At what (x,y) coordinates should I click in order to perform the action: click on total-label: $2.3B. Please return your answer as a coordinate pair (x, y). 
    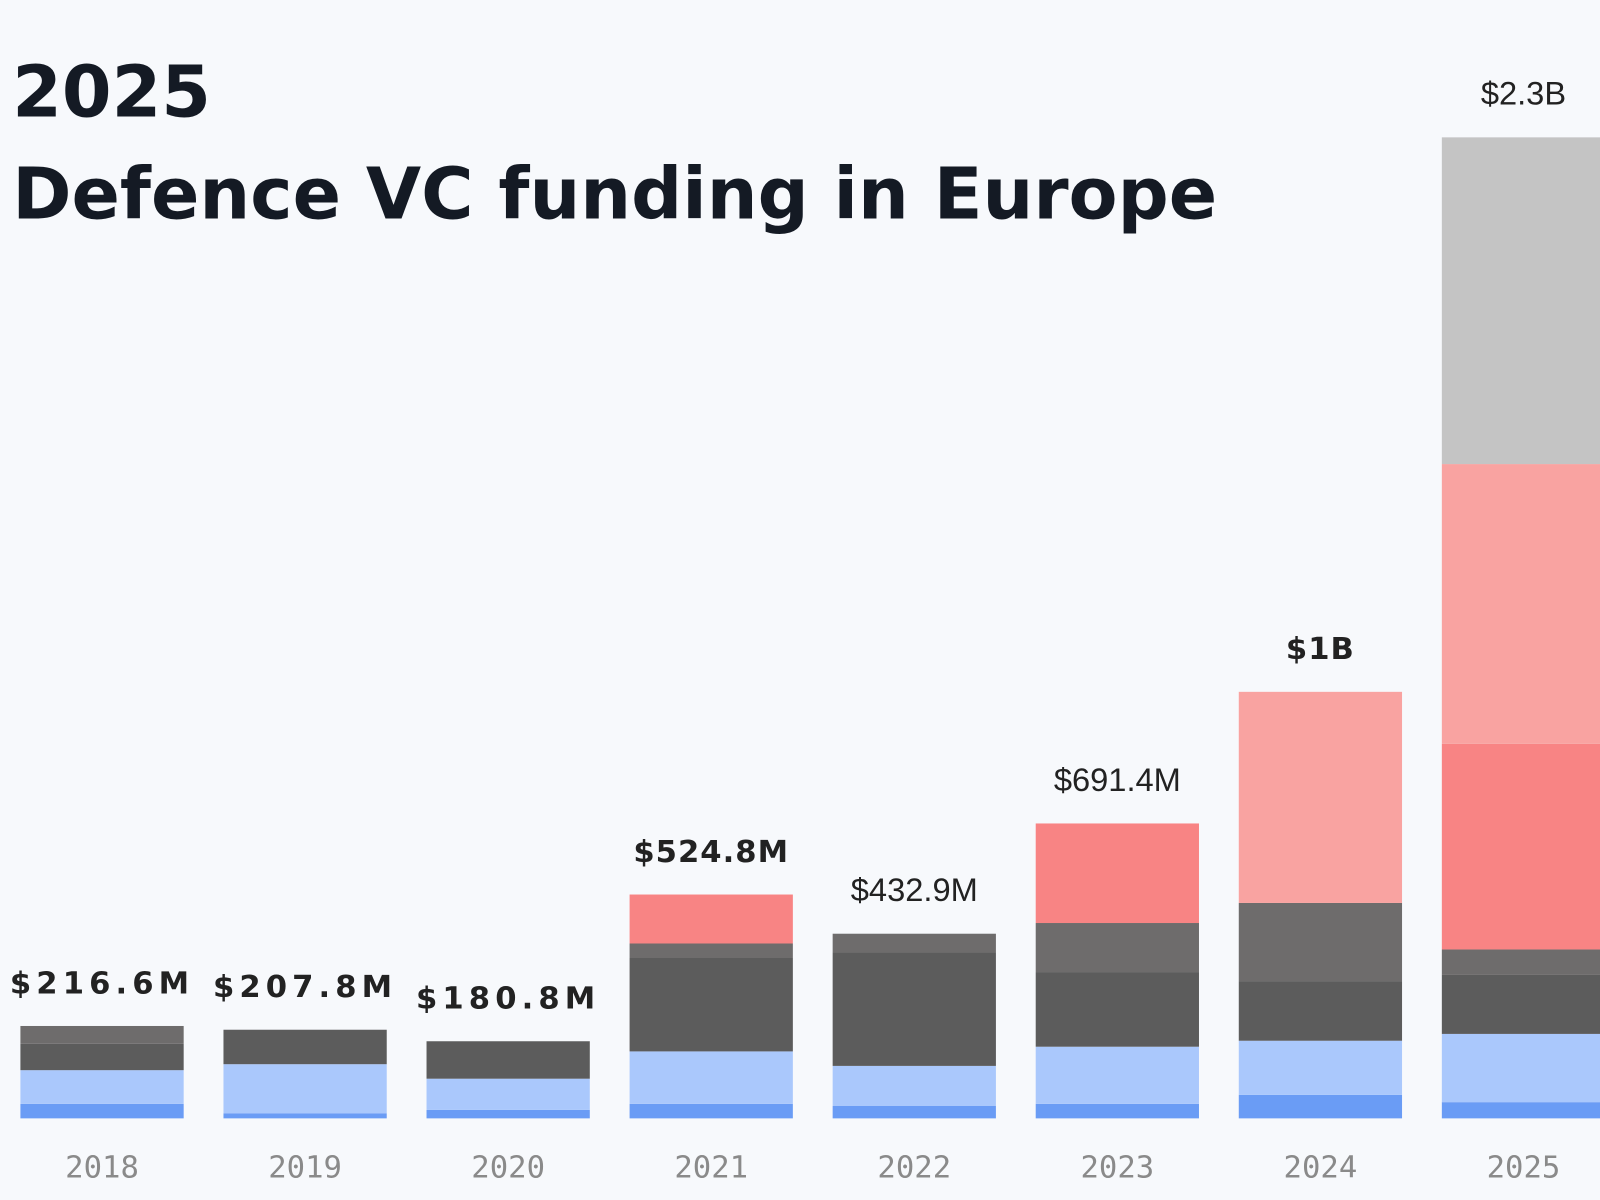
    Looking at the image, I should click on (1523, 93).